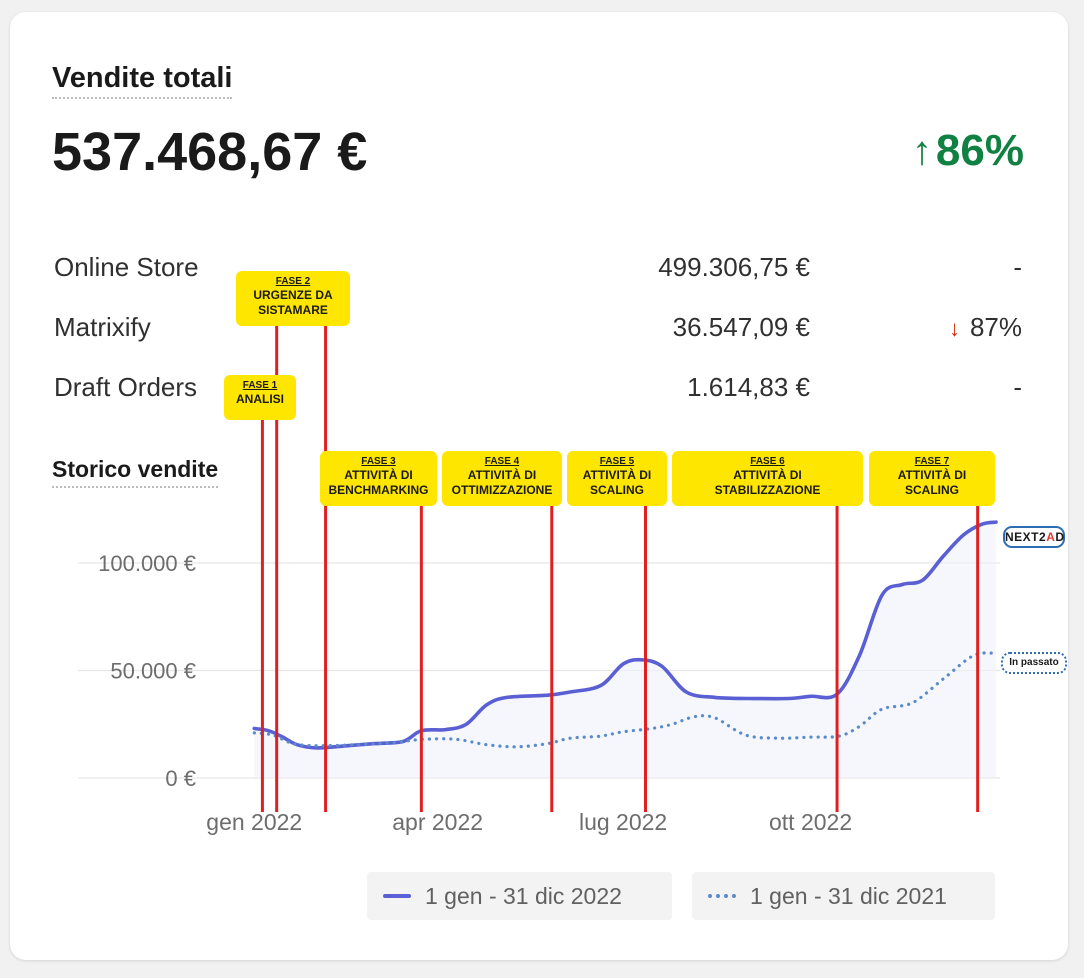 This screenshot has width=1084, height=978. Describe the element at coordinates (539, 394) in the screenshot. I see `breakdown-row-draft-orders: Draft Orders 1.614,83 € -` at that location.